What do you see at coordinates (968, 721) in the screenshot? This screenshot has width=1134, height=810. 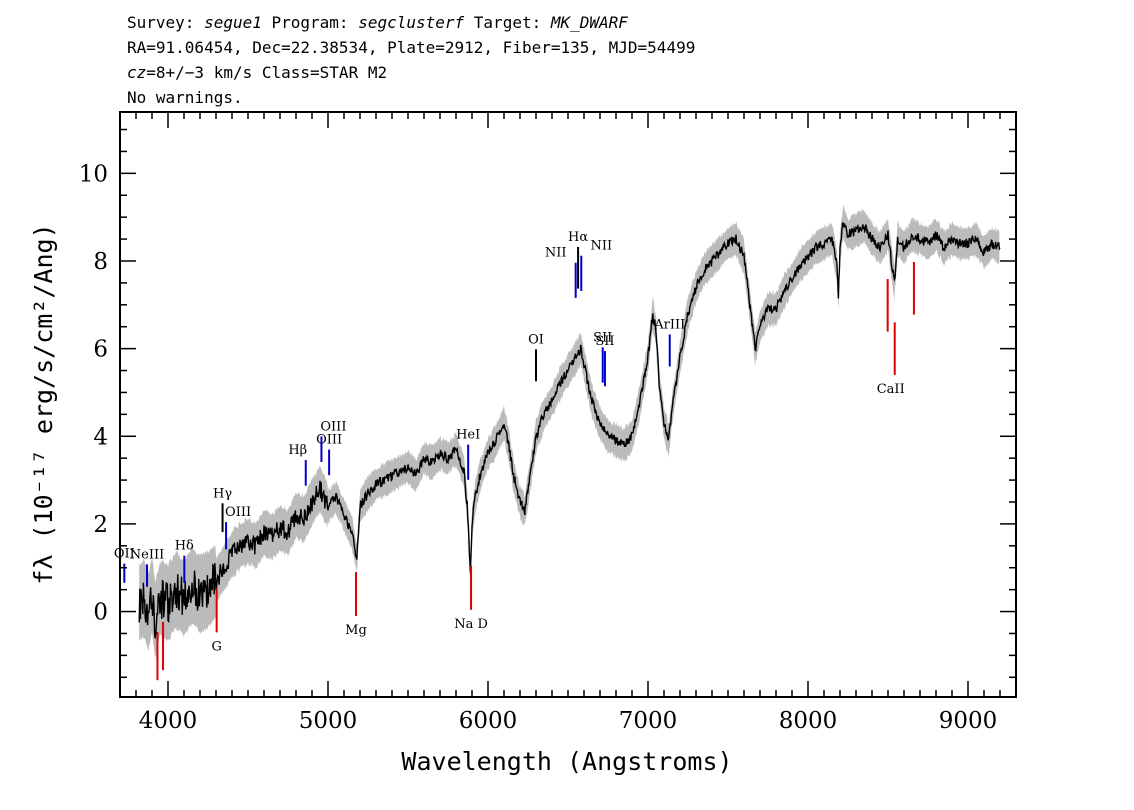 I see `x-tick-label: 9000` at bounding box center [968, 721].